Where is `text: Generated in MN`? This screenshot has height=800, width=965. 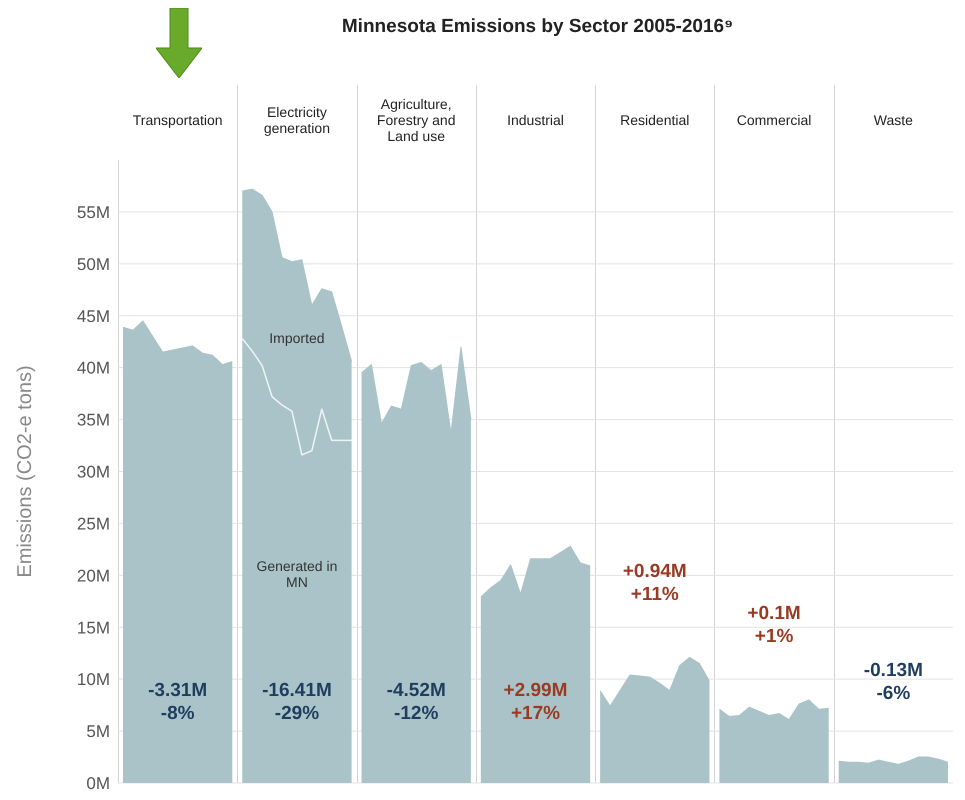 text: Generated in MN is located at coordinates (296, 574).